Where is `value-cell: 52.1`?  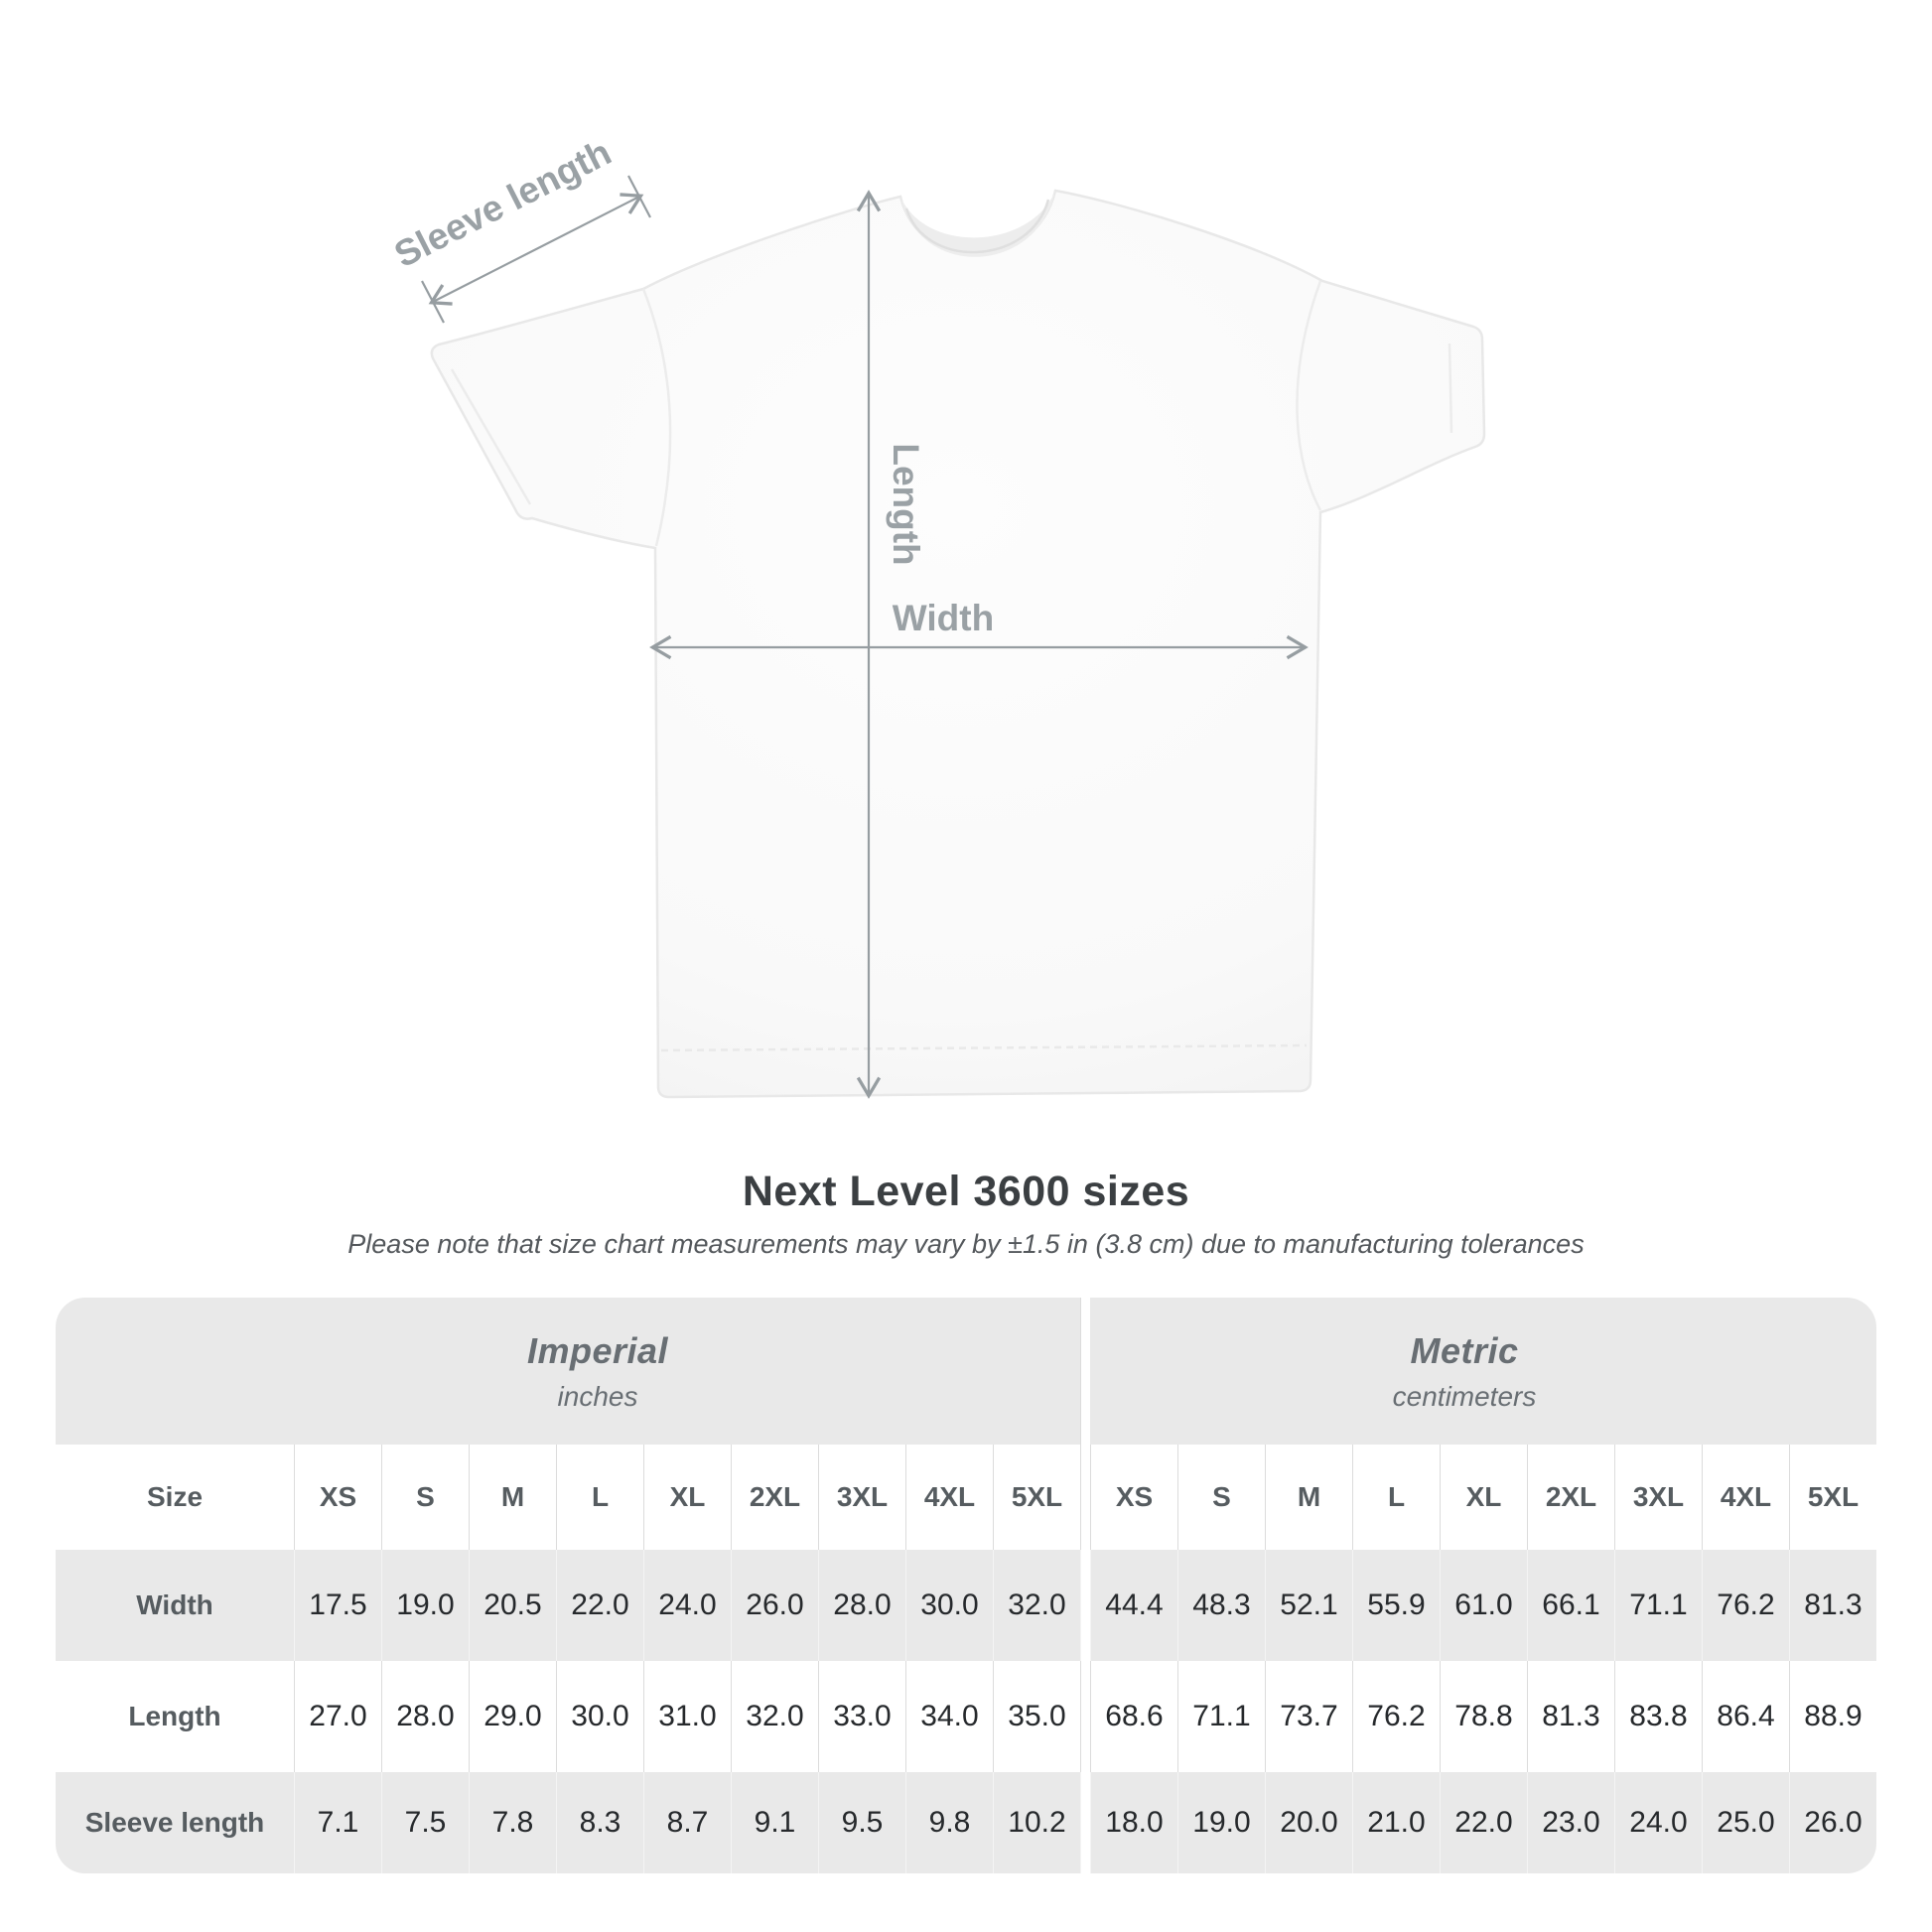 value-cell: 52.1 is located at coordinates (1308, 1605).